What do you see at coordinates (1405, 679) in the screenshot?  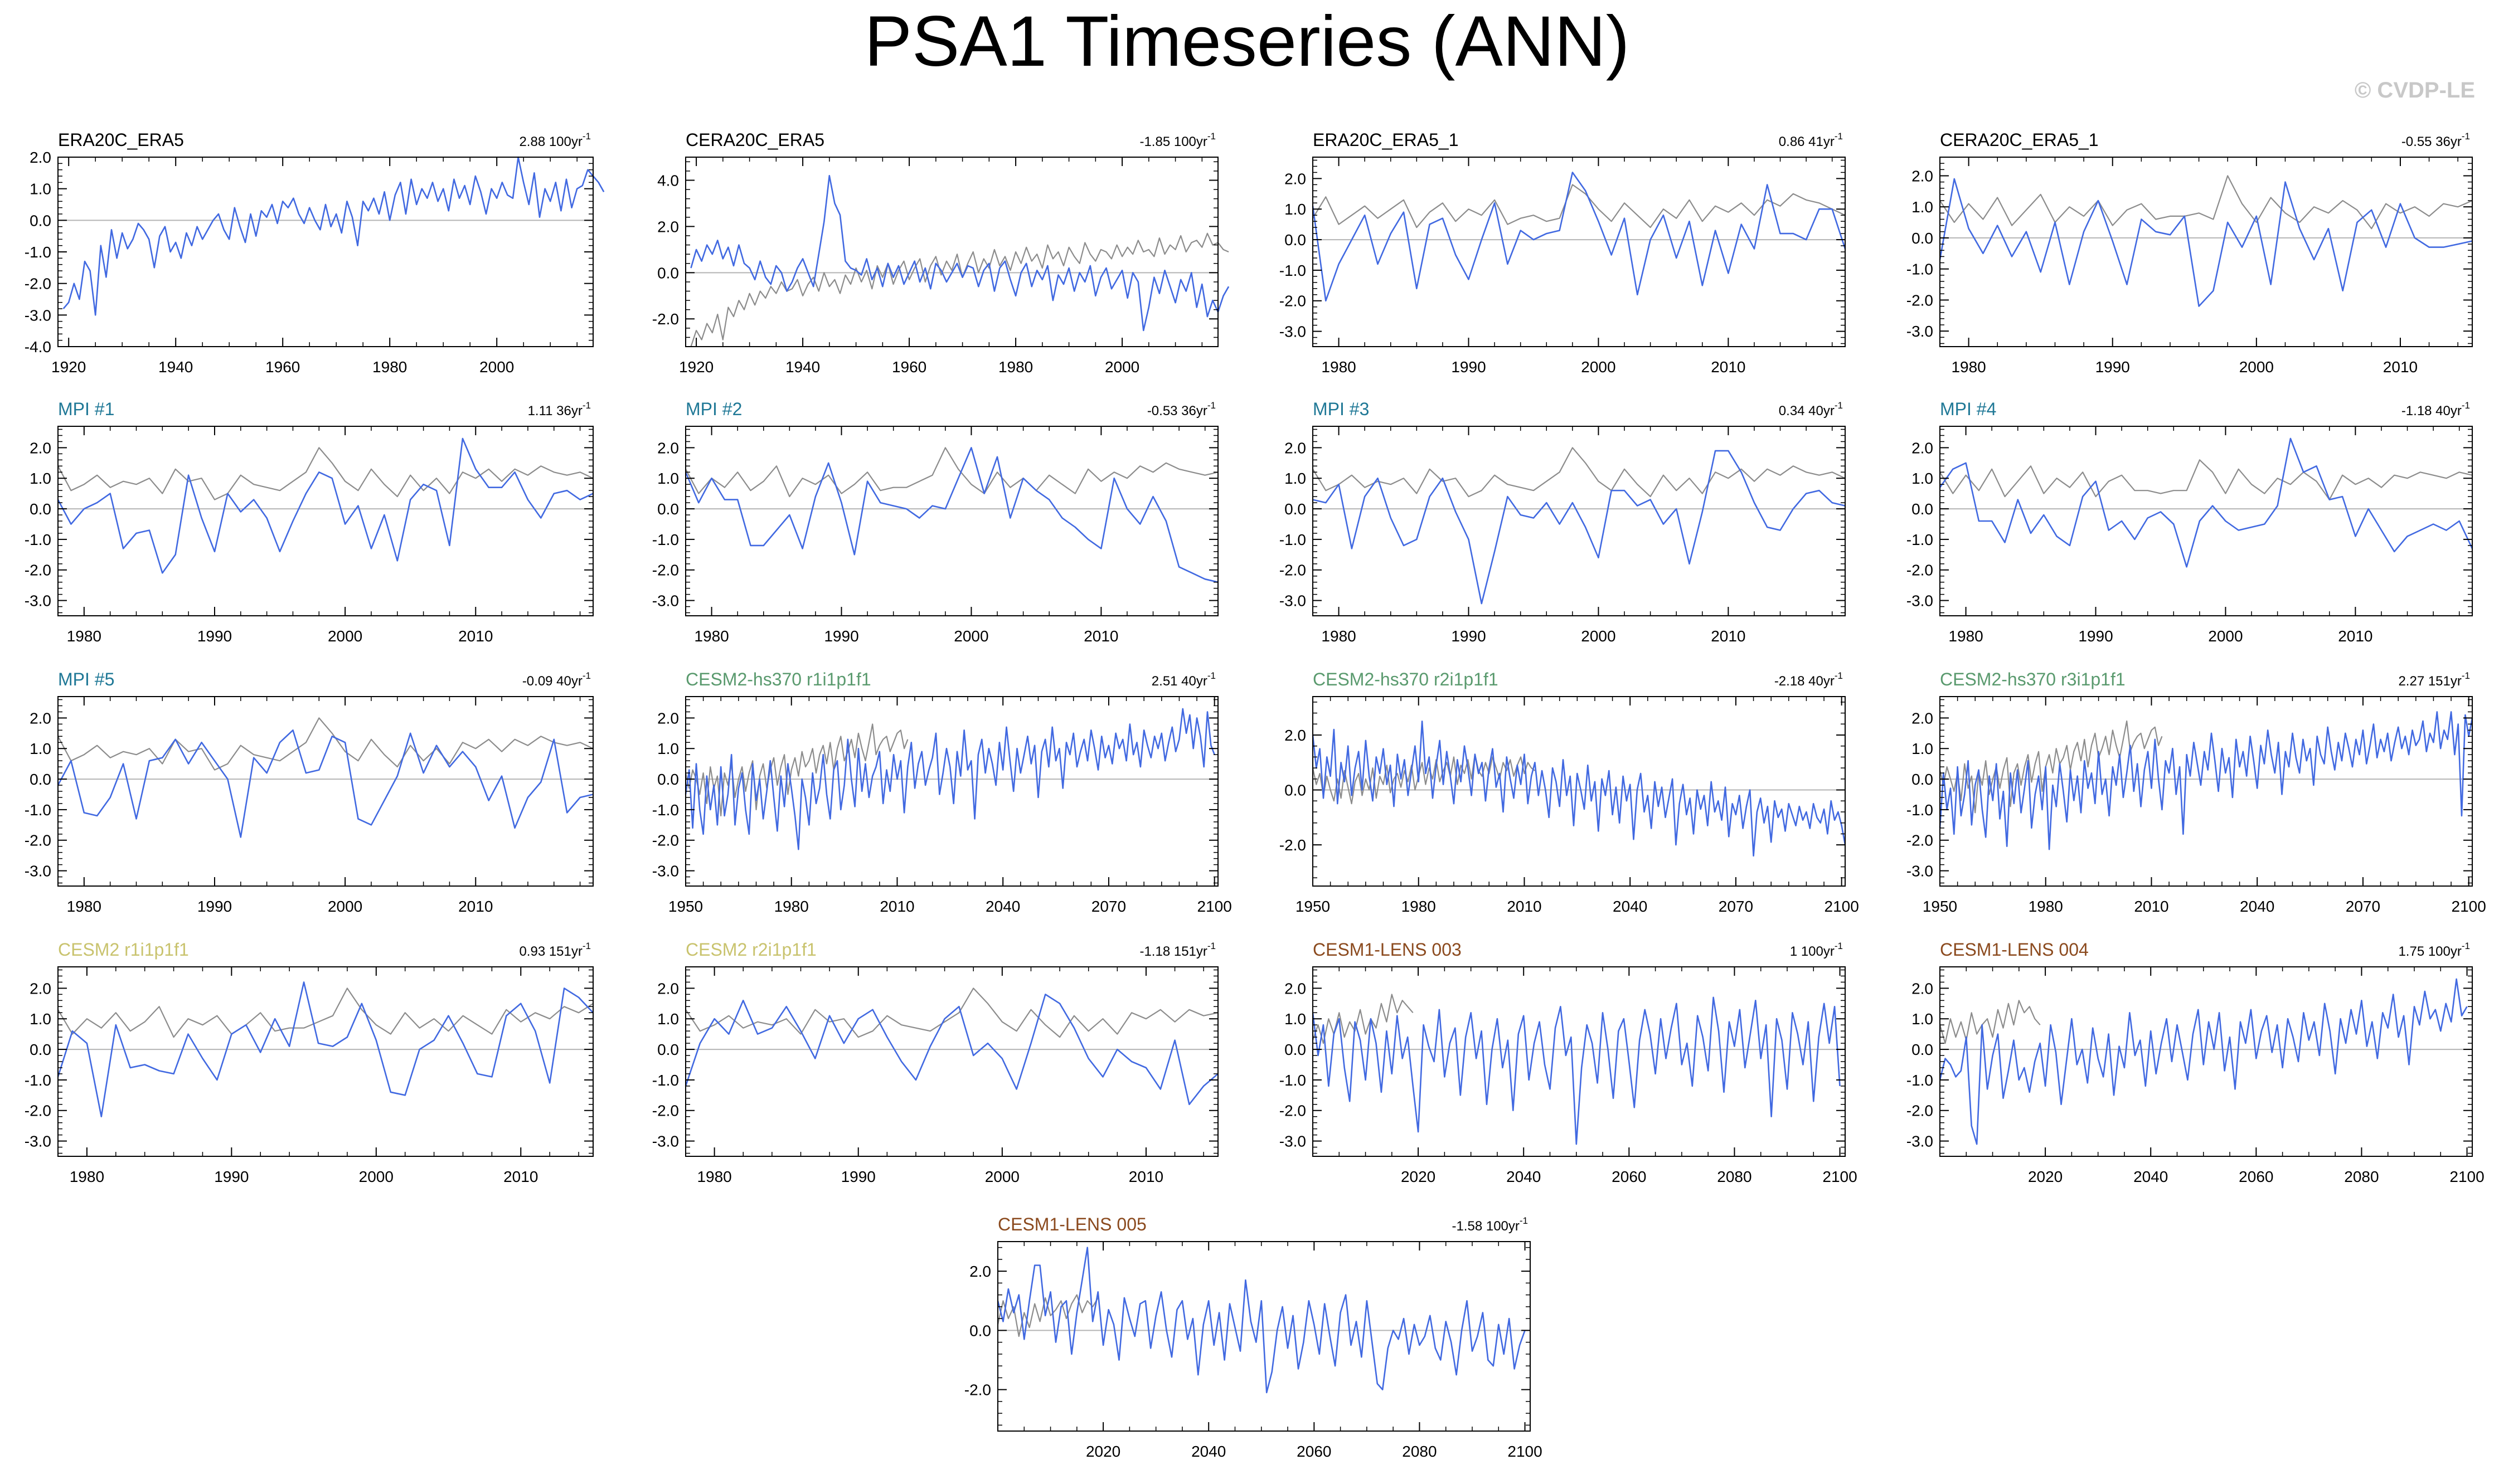 I see `panel-title: CESM2-hs370 r2i1p1f1` at bounding box center [1405, 679].